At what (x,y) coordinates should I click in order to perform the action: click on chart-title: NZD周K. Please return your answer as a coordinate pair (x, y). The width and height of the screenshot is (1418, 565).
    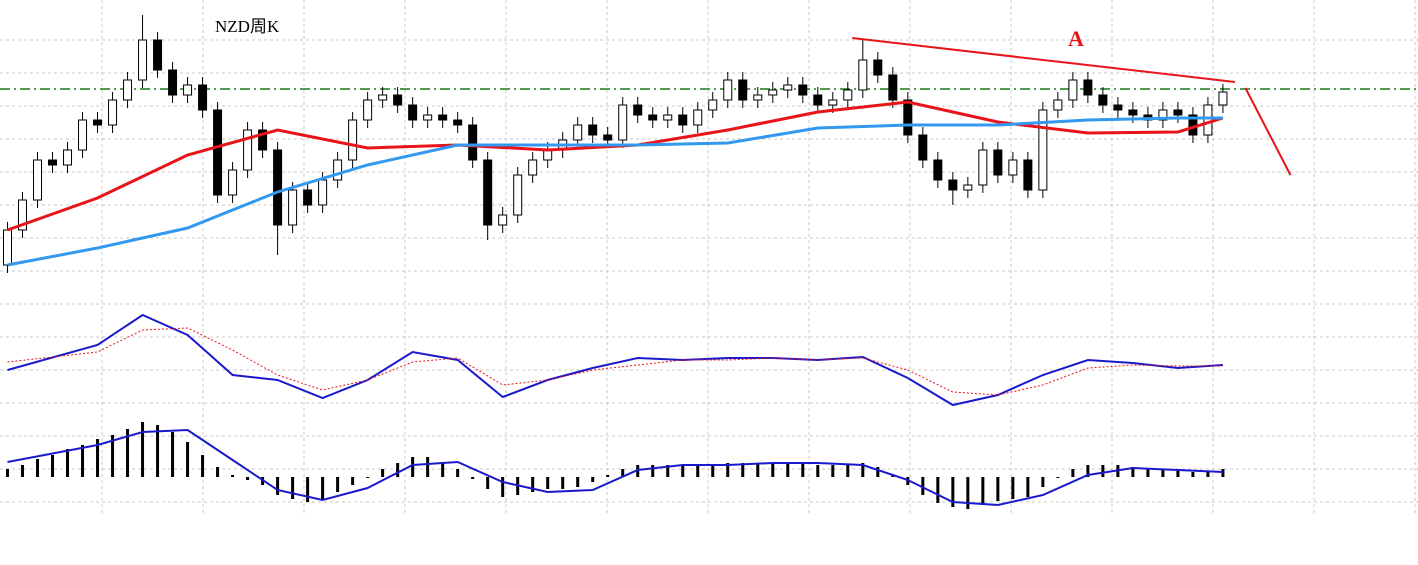
    Looking at the image, I should click on (247, 26).